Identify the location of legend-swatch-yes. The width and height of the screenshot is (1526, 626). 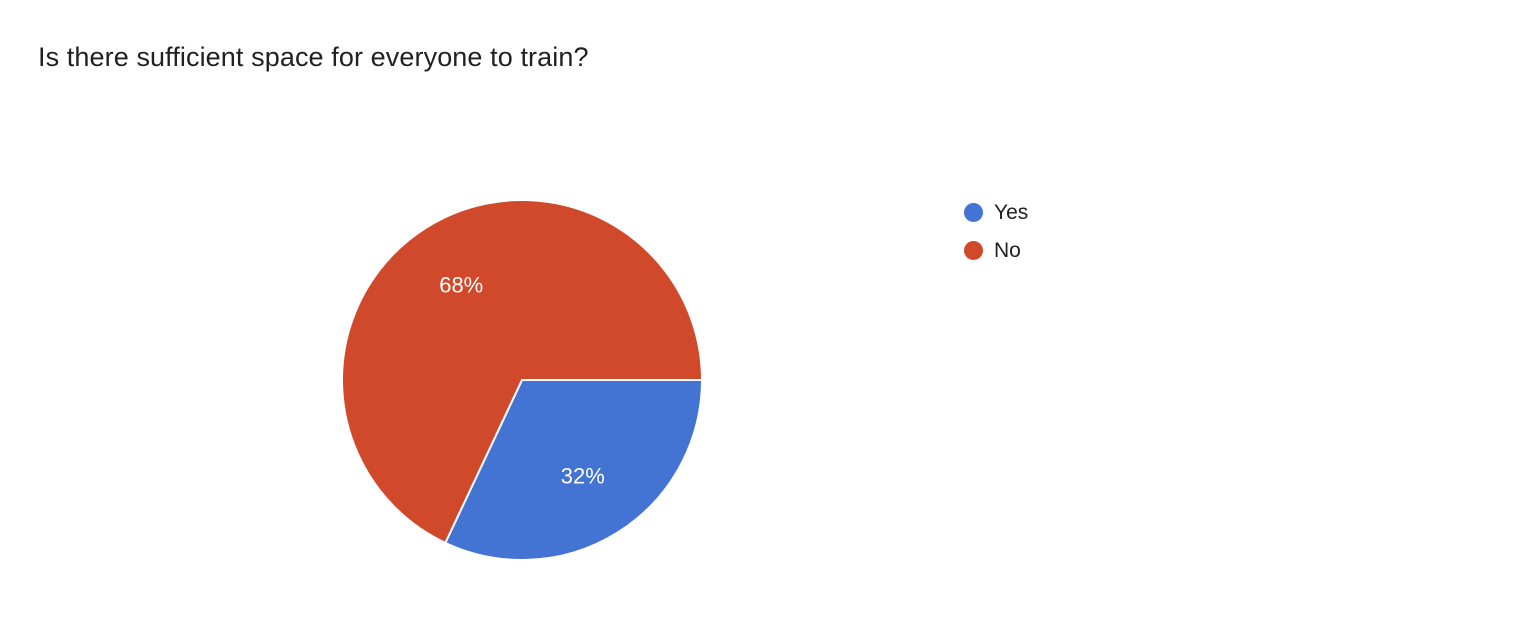
(973, 212).